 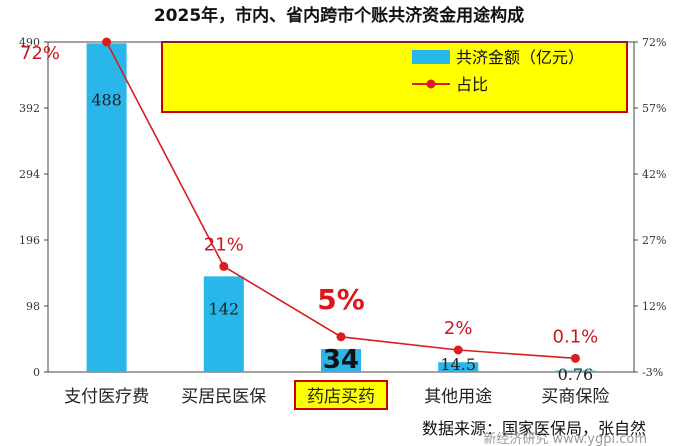 I want to click on legend-line-label: 占比, so click(x=472, y=84).